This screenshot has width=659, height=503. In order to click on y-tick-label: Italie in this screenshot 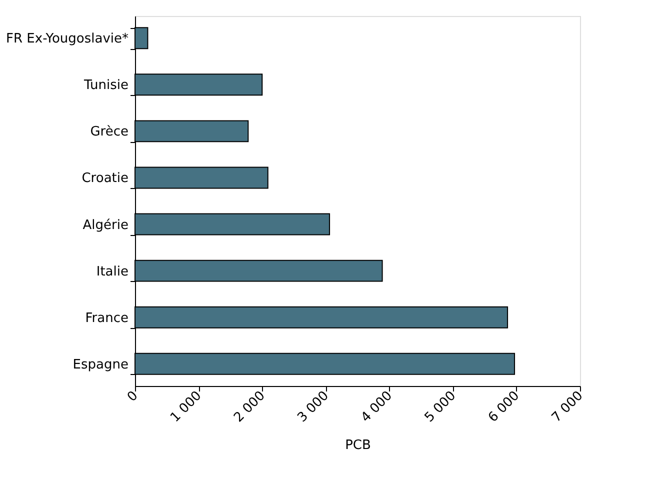, I will do `click(112, 272)`.